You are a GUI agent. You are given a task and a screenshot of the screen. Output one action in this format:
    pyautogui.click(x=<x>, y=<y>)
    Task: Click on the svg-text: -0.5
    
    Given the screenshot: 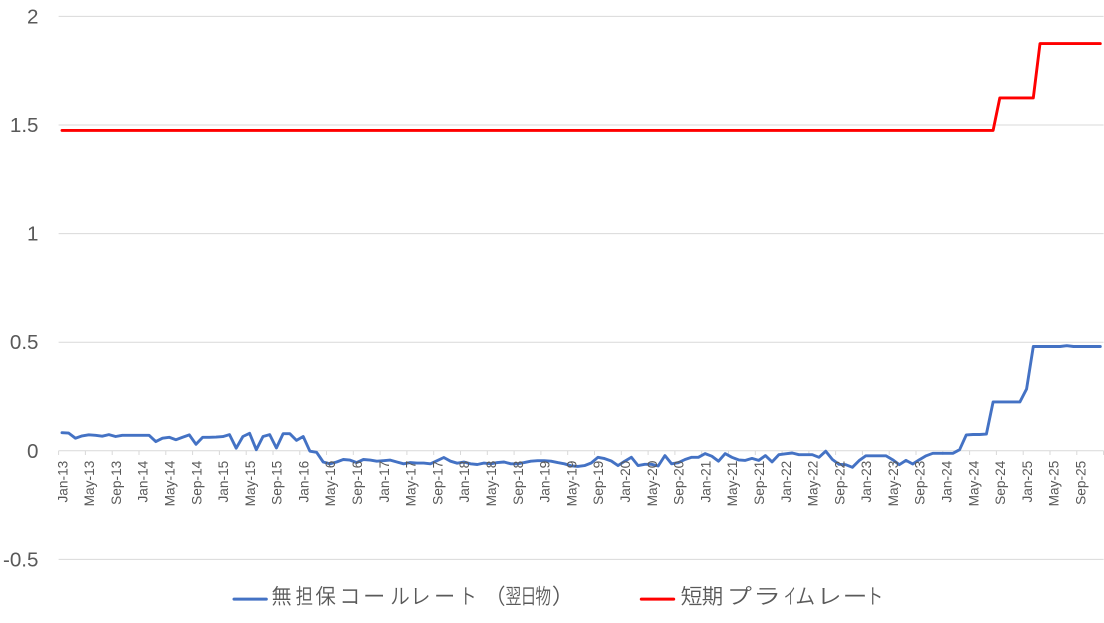 What is the action you would take?
    pyautogui.click(x=21, y=559)
    